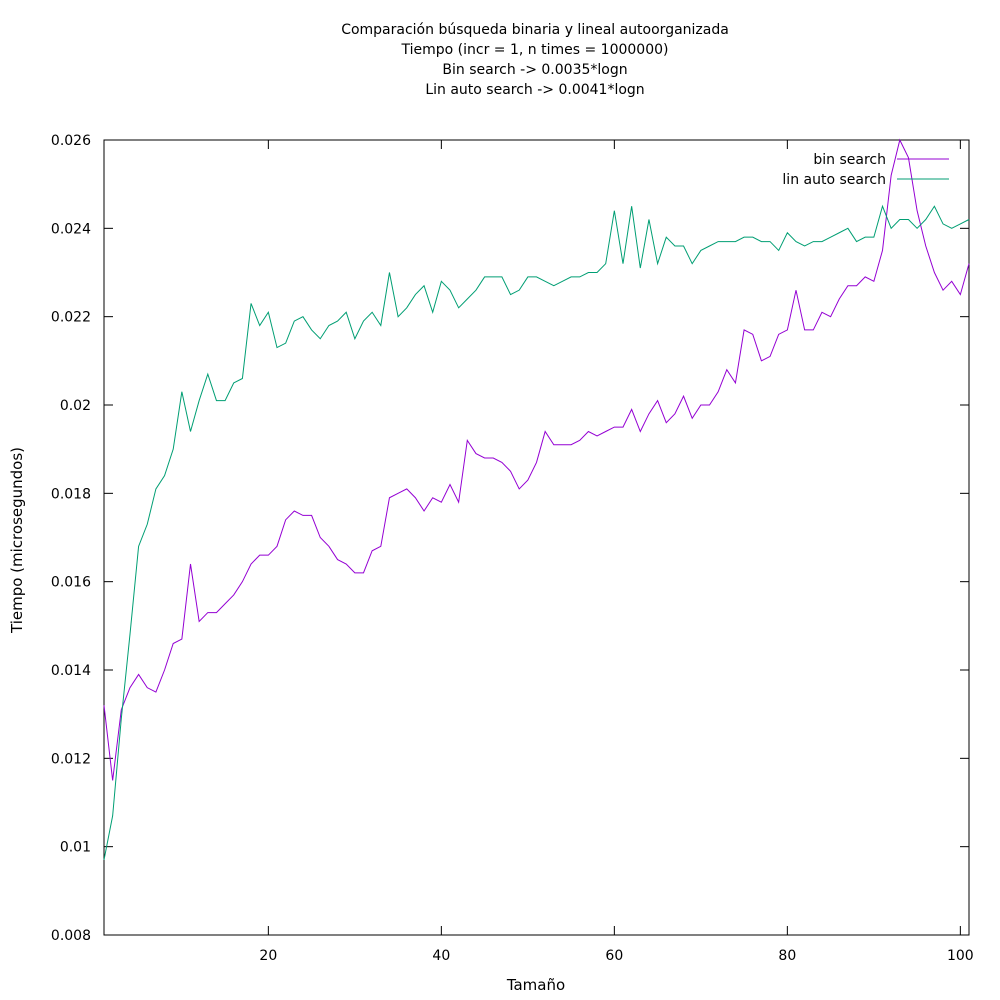 The height and width of the screenshot is (1000, 1000). Describe the element at coordinates (75, 848) in the screenshot. I see `y-tick-label: 0.01` at that location.